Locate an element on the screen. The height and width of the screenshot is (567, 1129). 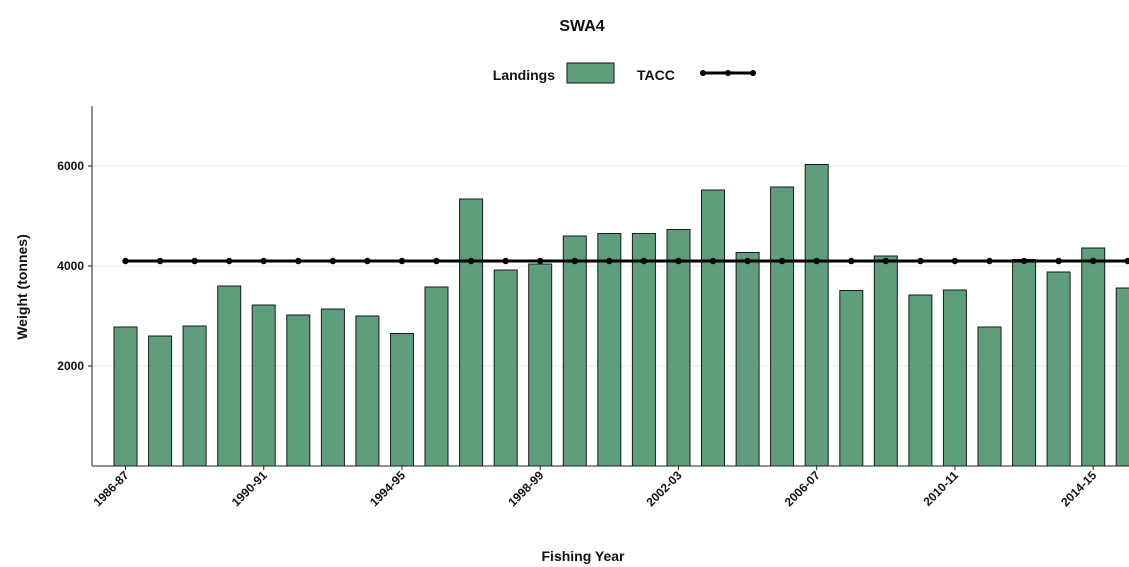
x-tick-label-2002-03: 2002-03 is located at coordinates (664, 488).